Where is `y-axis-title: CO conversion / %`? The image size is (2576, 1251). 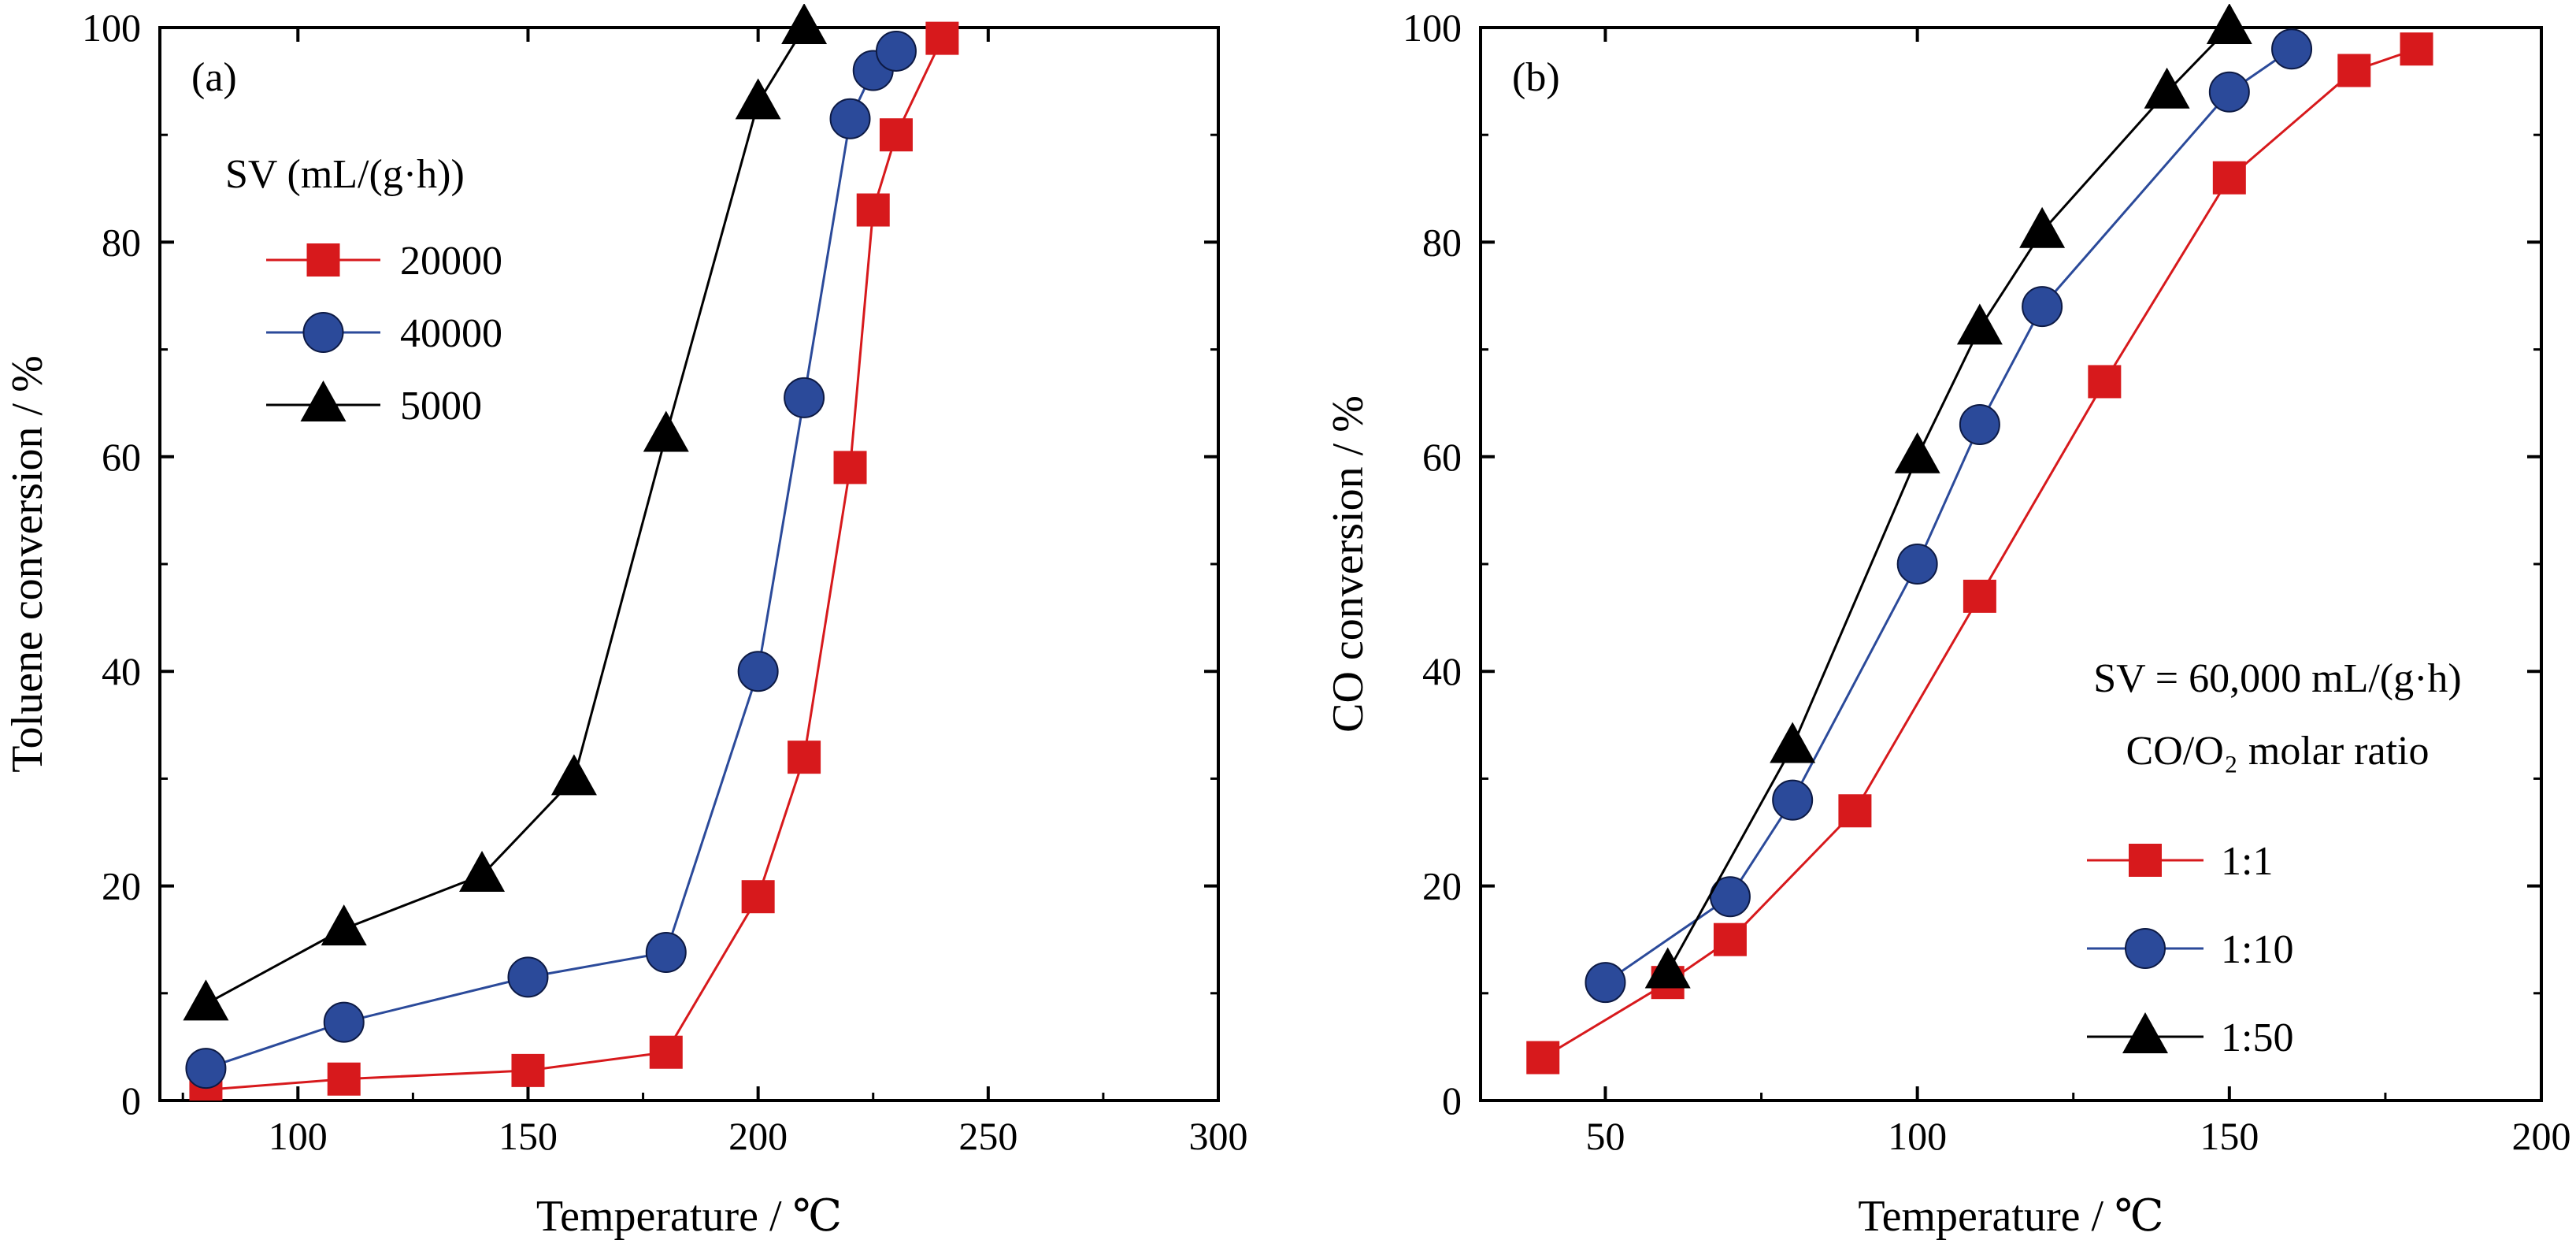
y-axis-title: CO conversion / % is located at coordinates (1348, 564).